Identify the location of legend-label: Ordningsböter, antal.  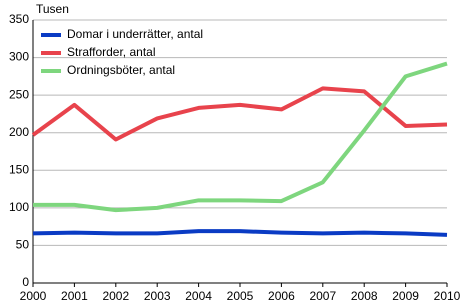
(121, 70).